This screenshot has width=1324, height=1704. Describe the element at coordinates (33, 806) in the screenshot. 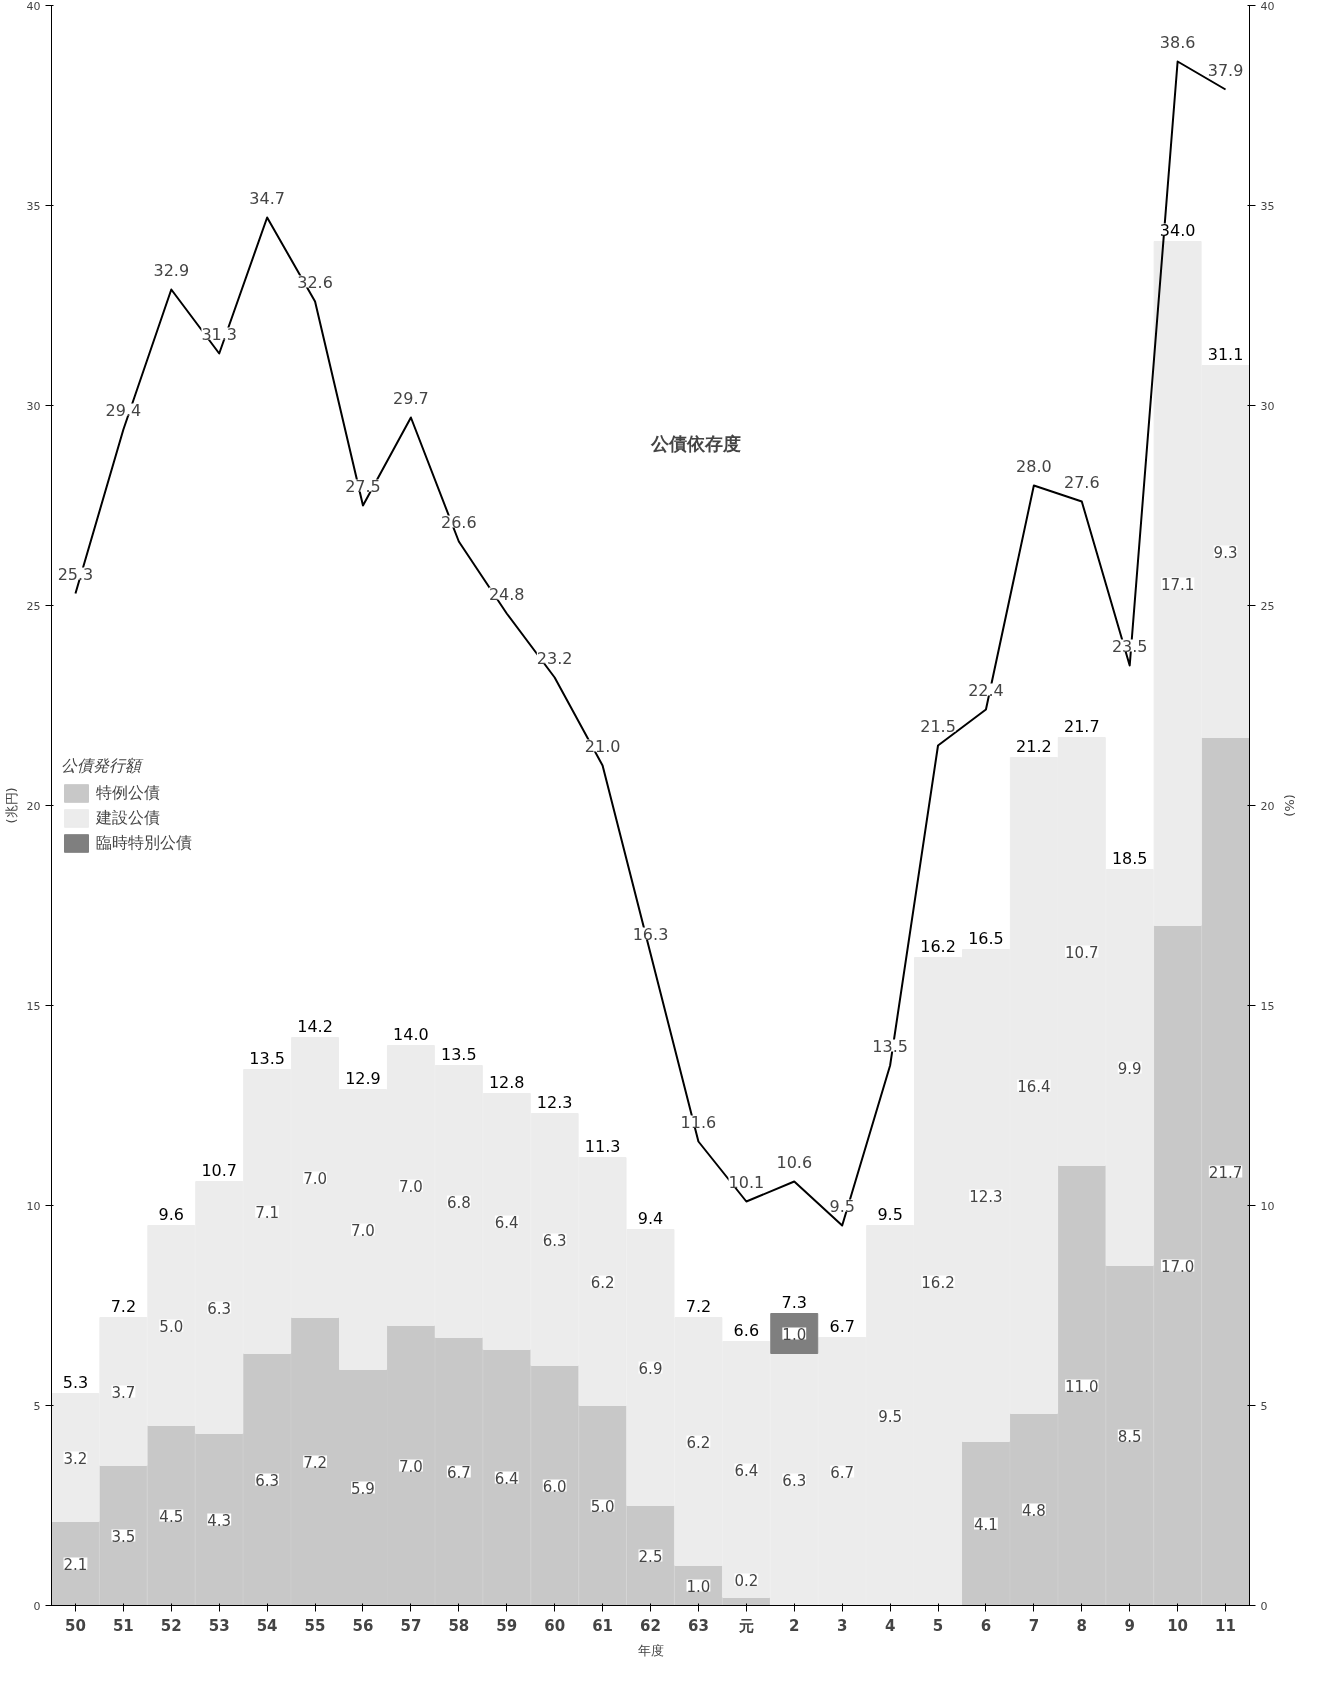

I see `y-tick-label: 20` at that location.